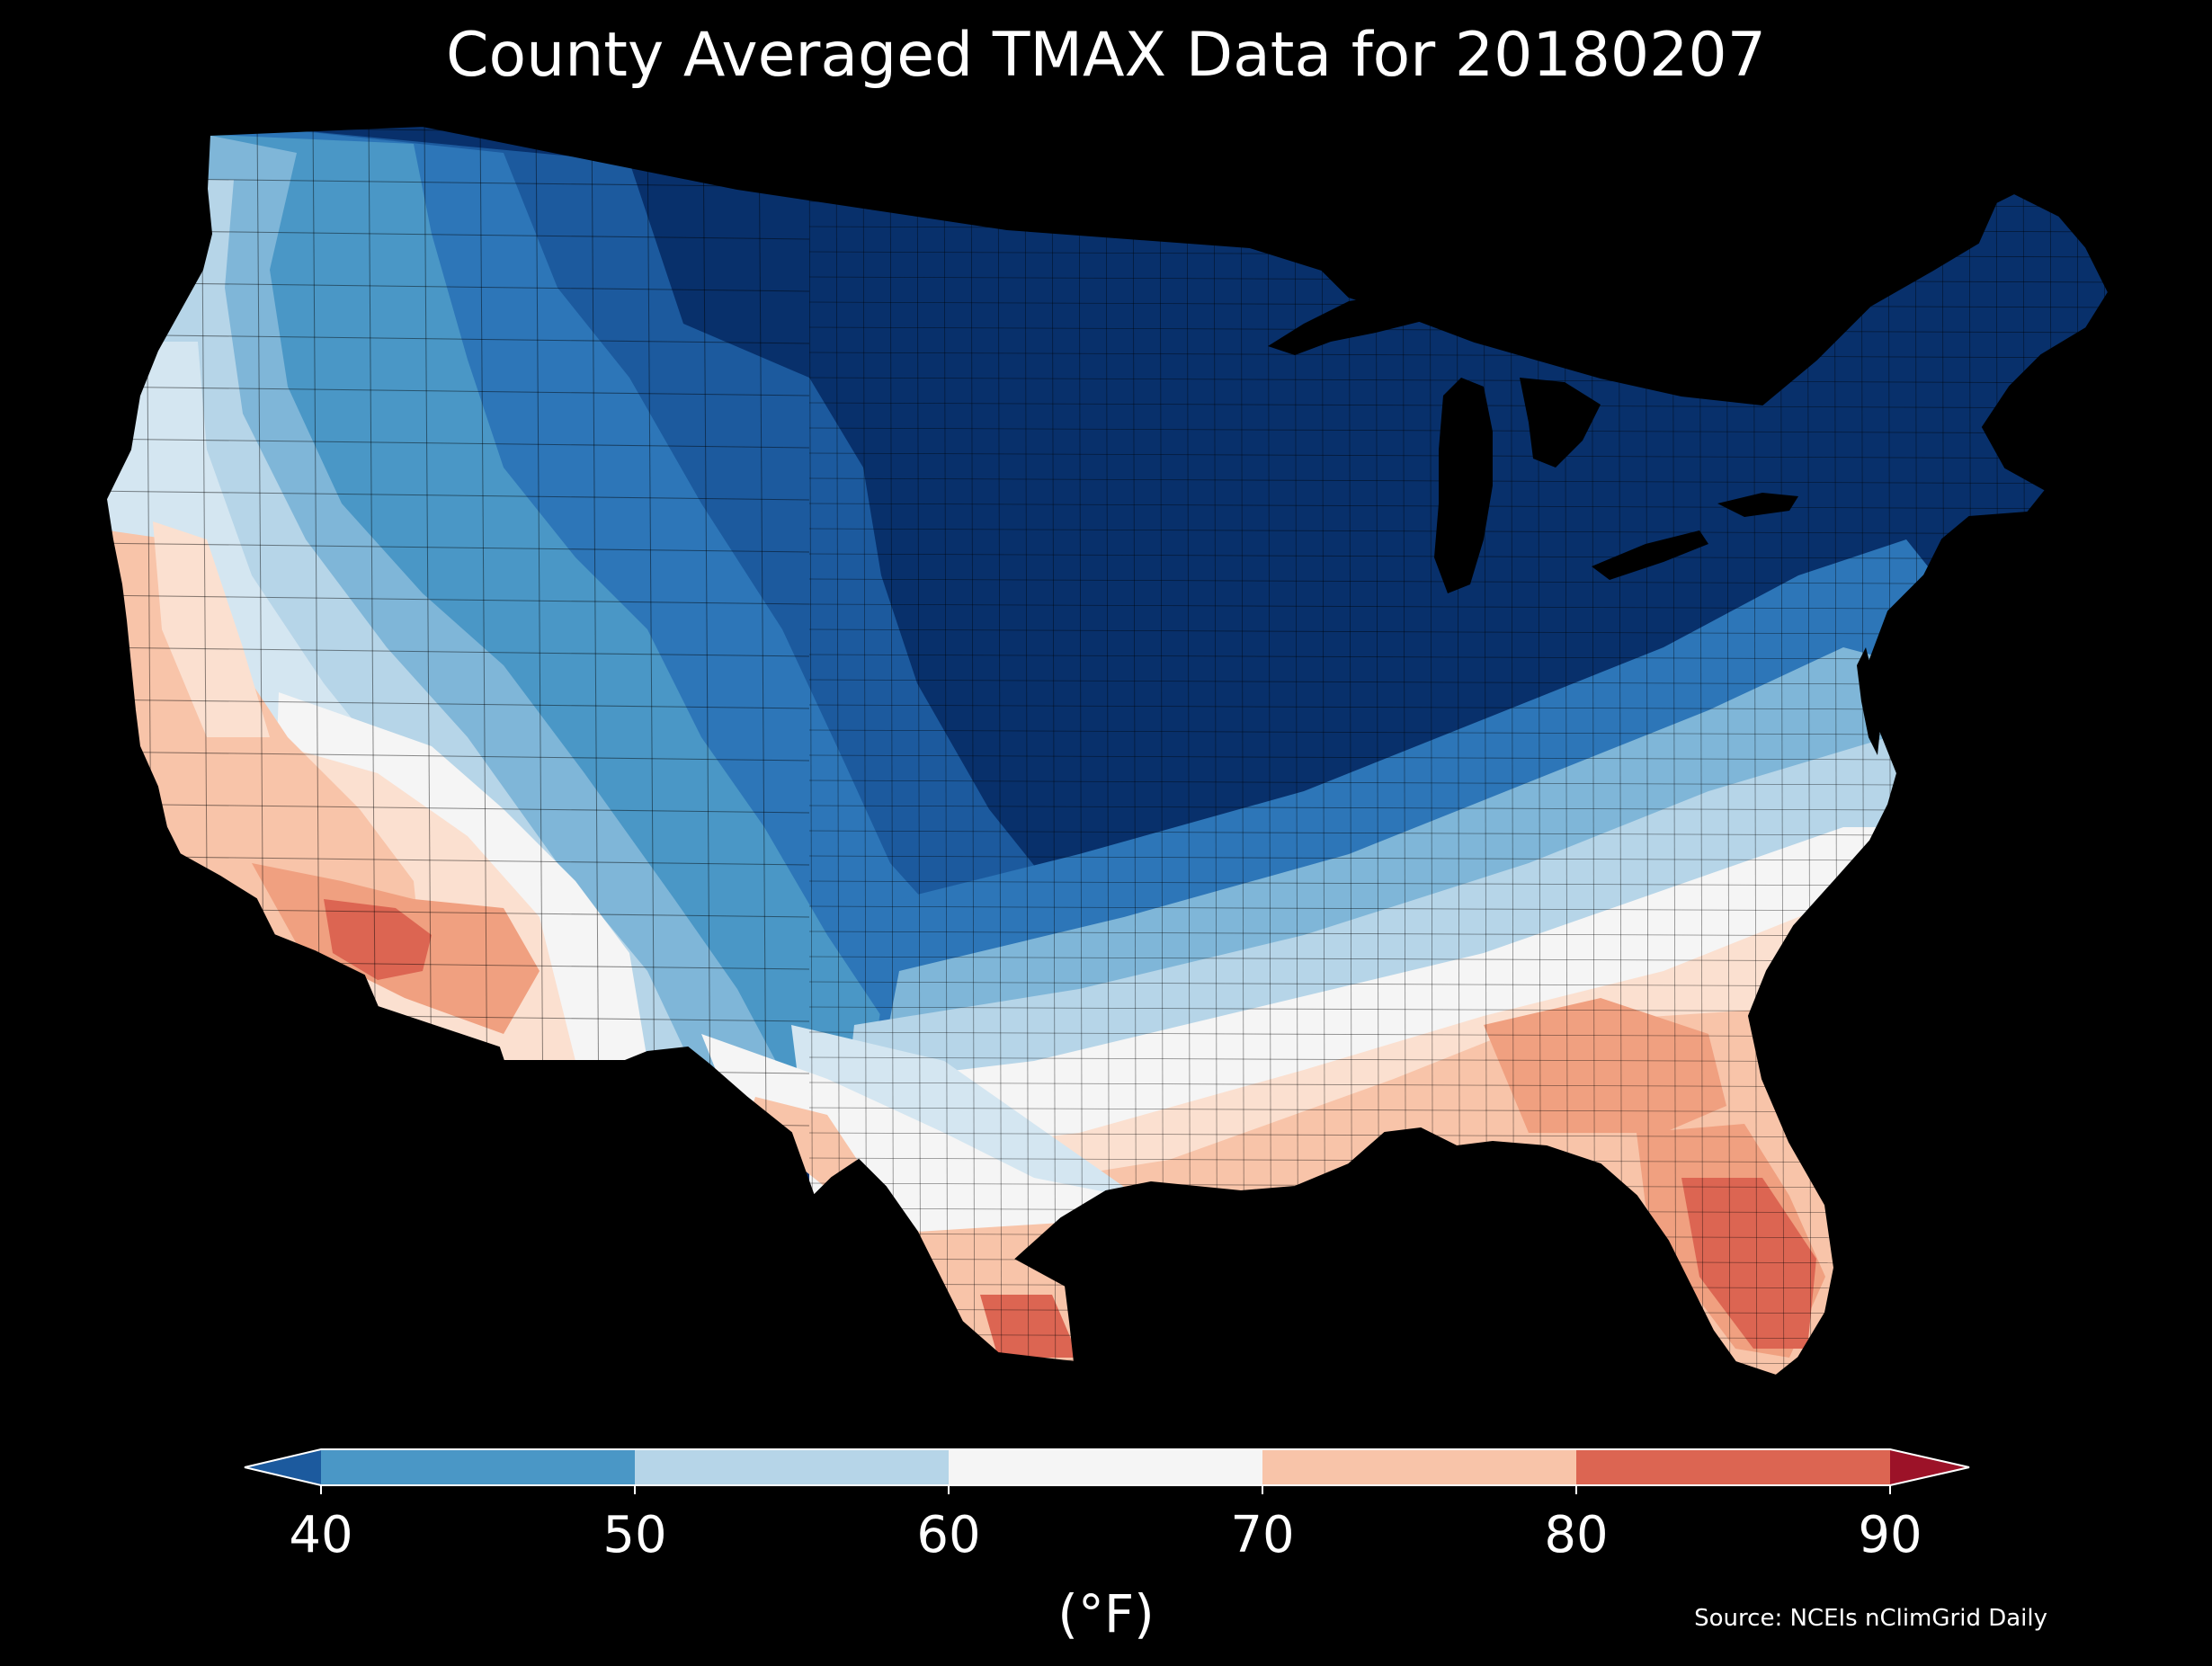 This screenshot has width=2212, height=1666. What do you see at coordinates (1106, 55) in the screenshot?
I see `map-title: County Averaged TMAX Data for 20180207` at bounding box center [1106, 55].